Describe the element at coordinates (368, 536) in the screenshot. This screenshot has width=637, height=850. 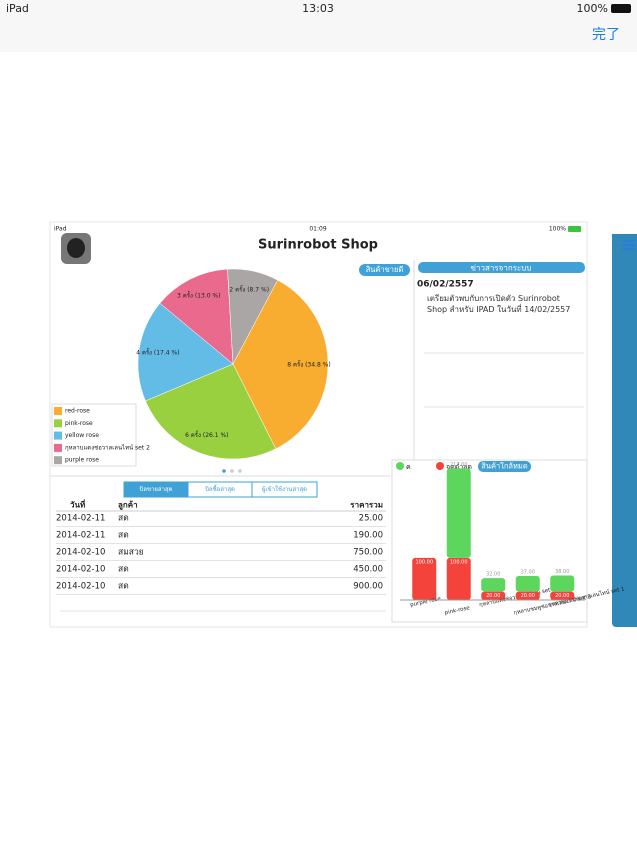
I see `table-cell: 190.00` at that location.